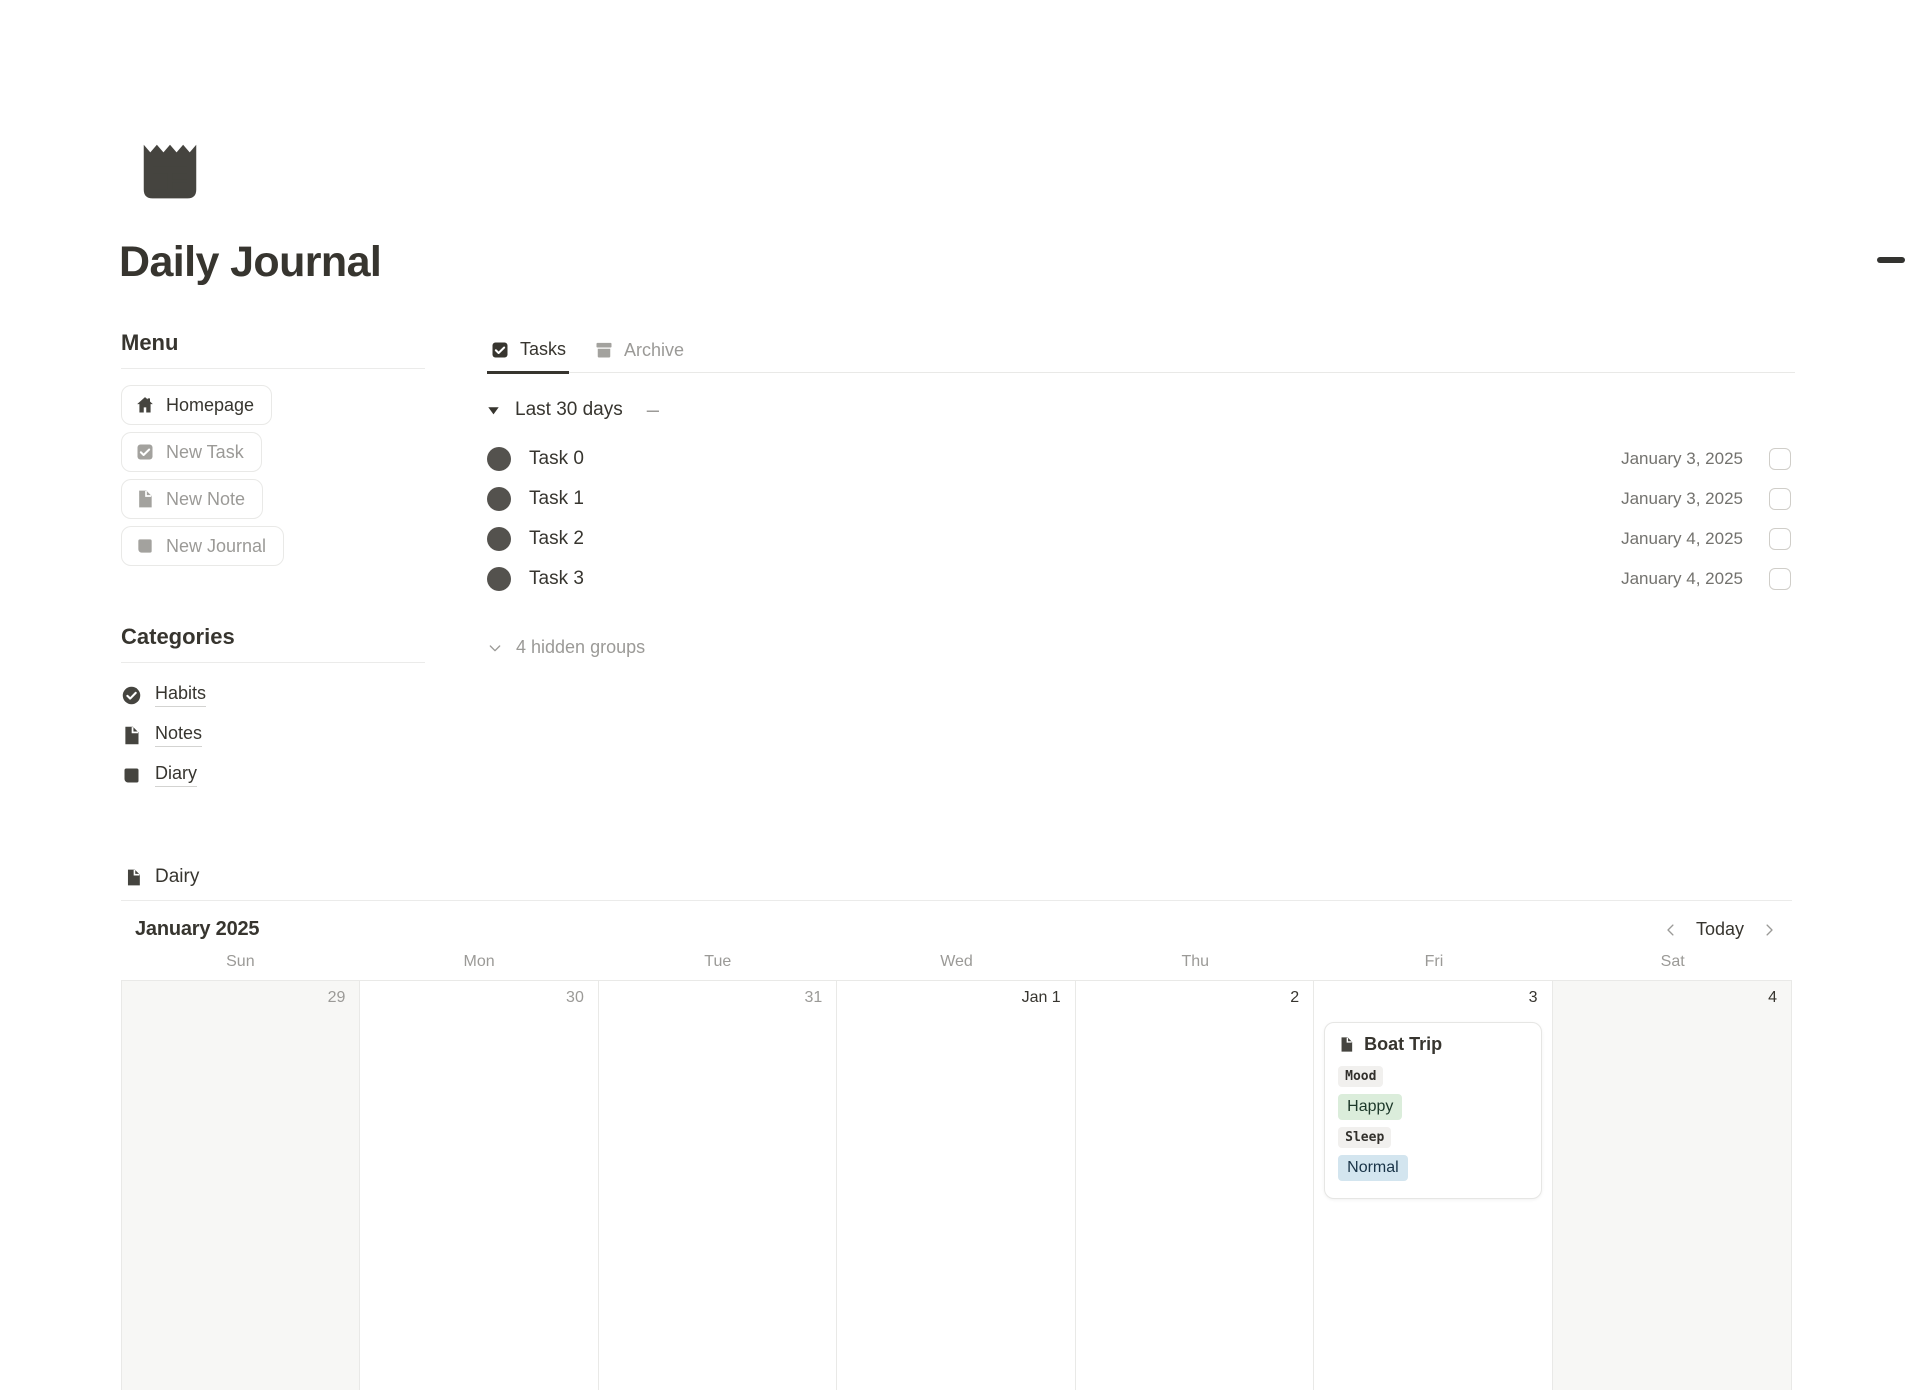 This screenshot has width=1920, height=1390. I want to click on calendar-view-title: Dairy, so click(161, 877).